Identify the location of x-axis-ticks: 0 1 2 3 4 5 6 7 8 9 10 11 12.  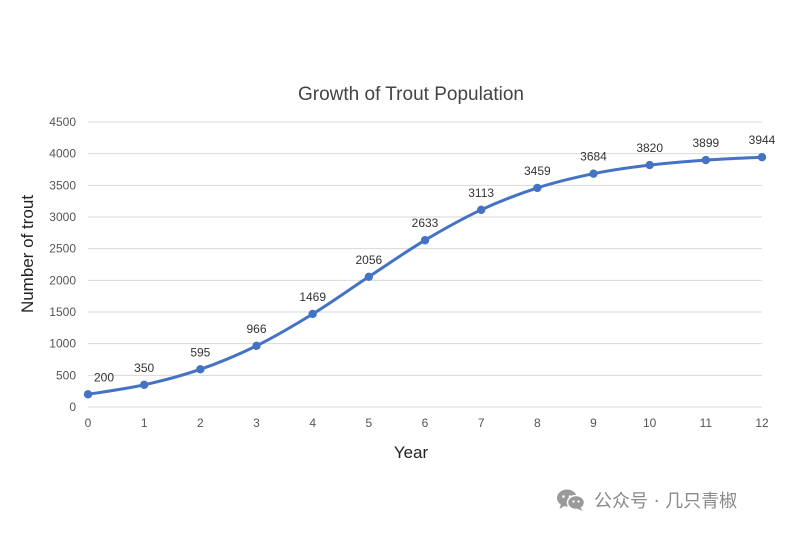
(427, 423).